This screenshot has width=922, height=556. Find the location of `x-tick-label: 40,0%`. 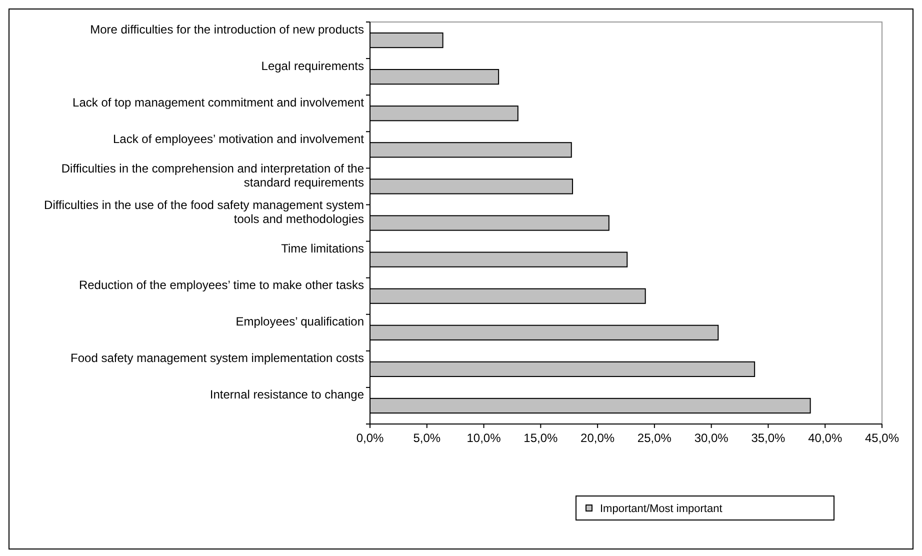

x-tick-label: 40,0% is located at coordinates (825, 438).